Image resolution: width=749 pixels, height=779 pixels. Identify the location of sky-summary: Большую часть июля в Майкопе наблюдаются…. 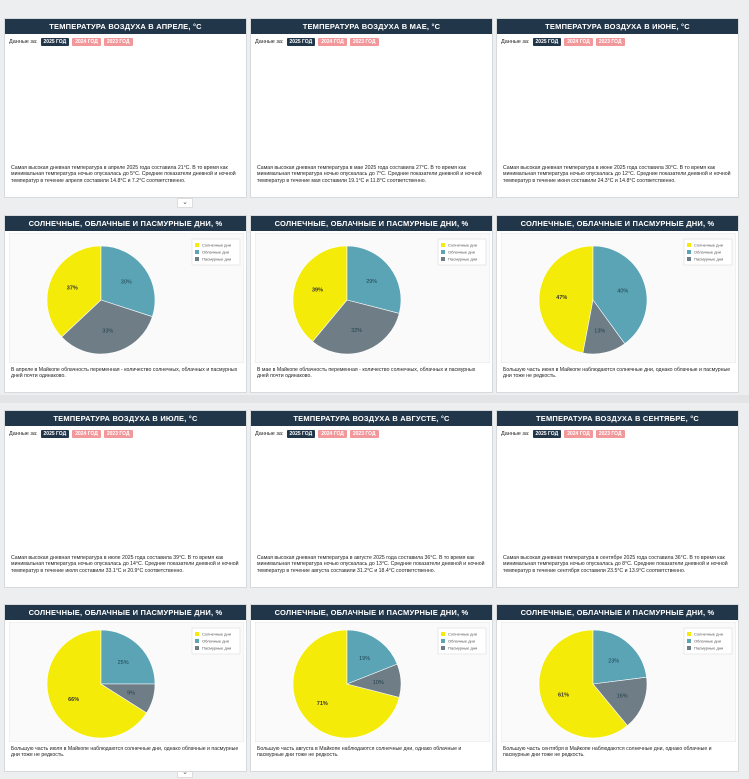
(125, 752).